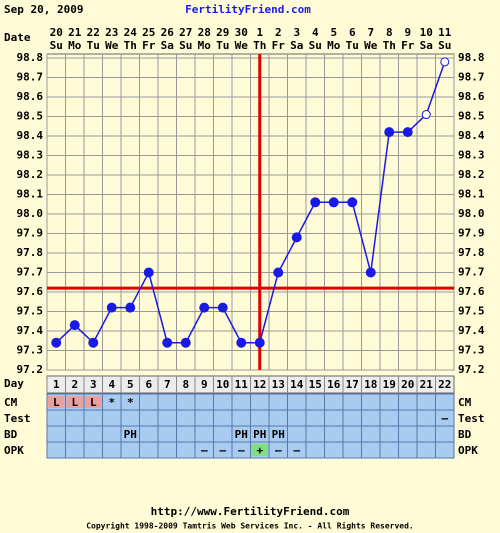 This screenshot has width=500, height=533. What do you see at coordinates (471, 272) in the screenshot?
I see `y-tick-label-right: 97.7` at bounding box center [471, 272].